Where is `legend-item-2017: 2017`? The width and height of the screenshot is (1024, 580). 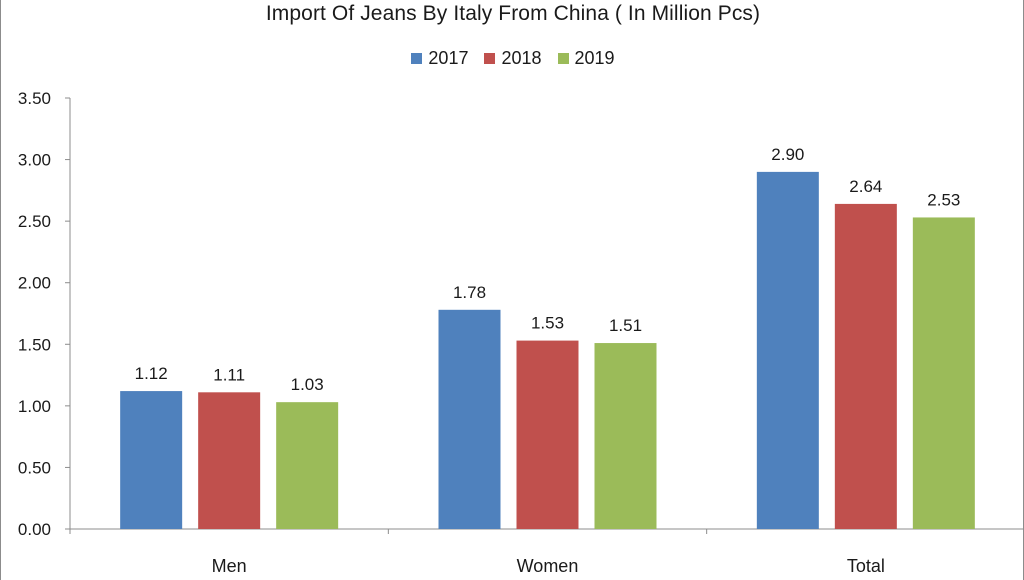
legend-item-2017: 2017 is located at coordinates (439, 58).